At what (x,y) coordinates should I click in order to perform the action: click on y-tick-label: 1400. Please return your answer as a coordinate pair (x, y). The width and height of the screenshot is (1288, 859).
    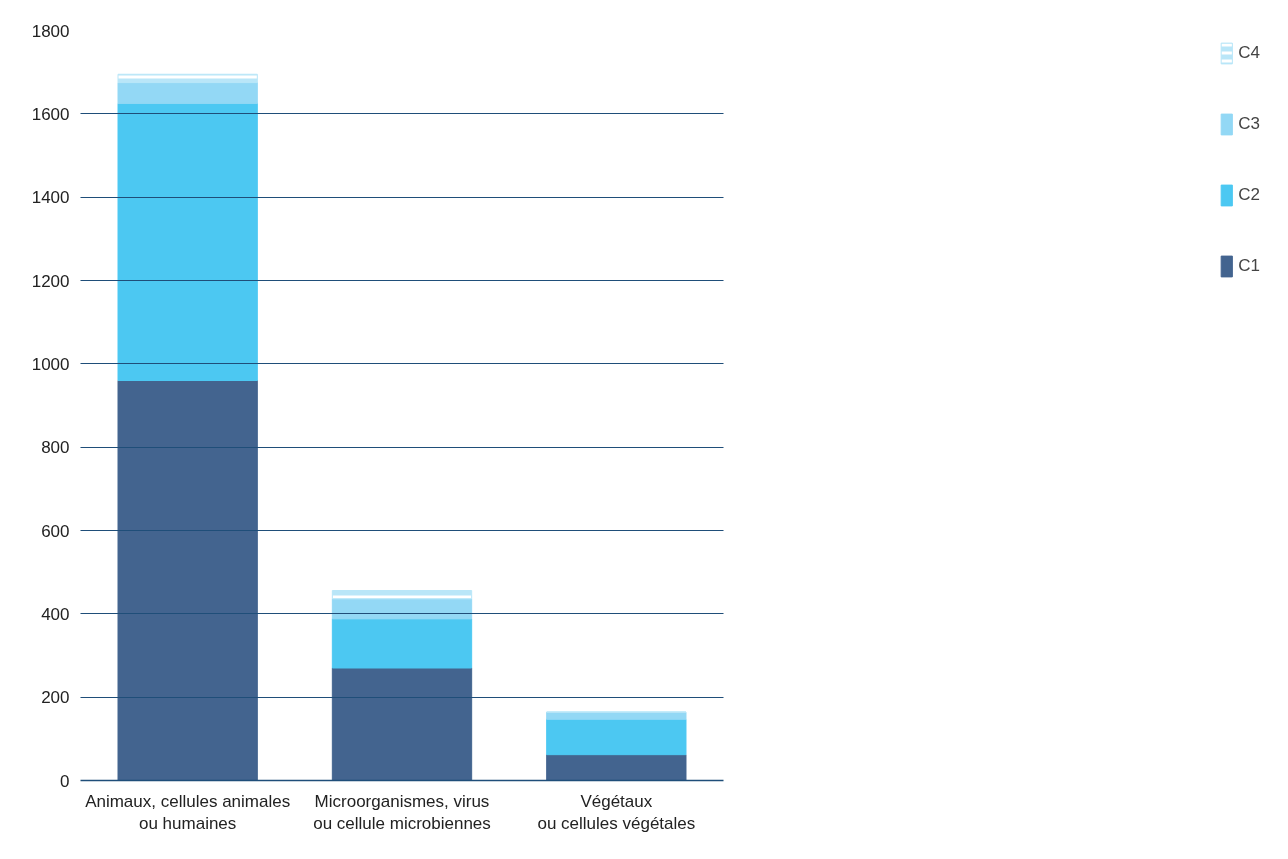
    Looking at the image, I should click on (50, 198).